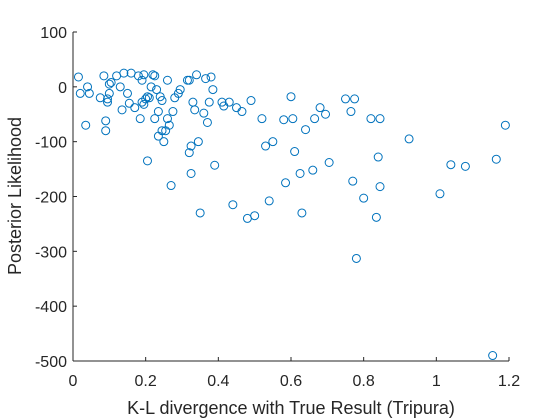 Image resolution: width=560 pixels, height=420 pixels. Describe the element at coordinates (291, 381) in the screenshot. I see `x-tick-label: 0.6` at that location.